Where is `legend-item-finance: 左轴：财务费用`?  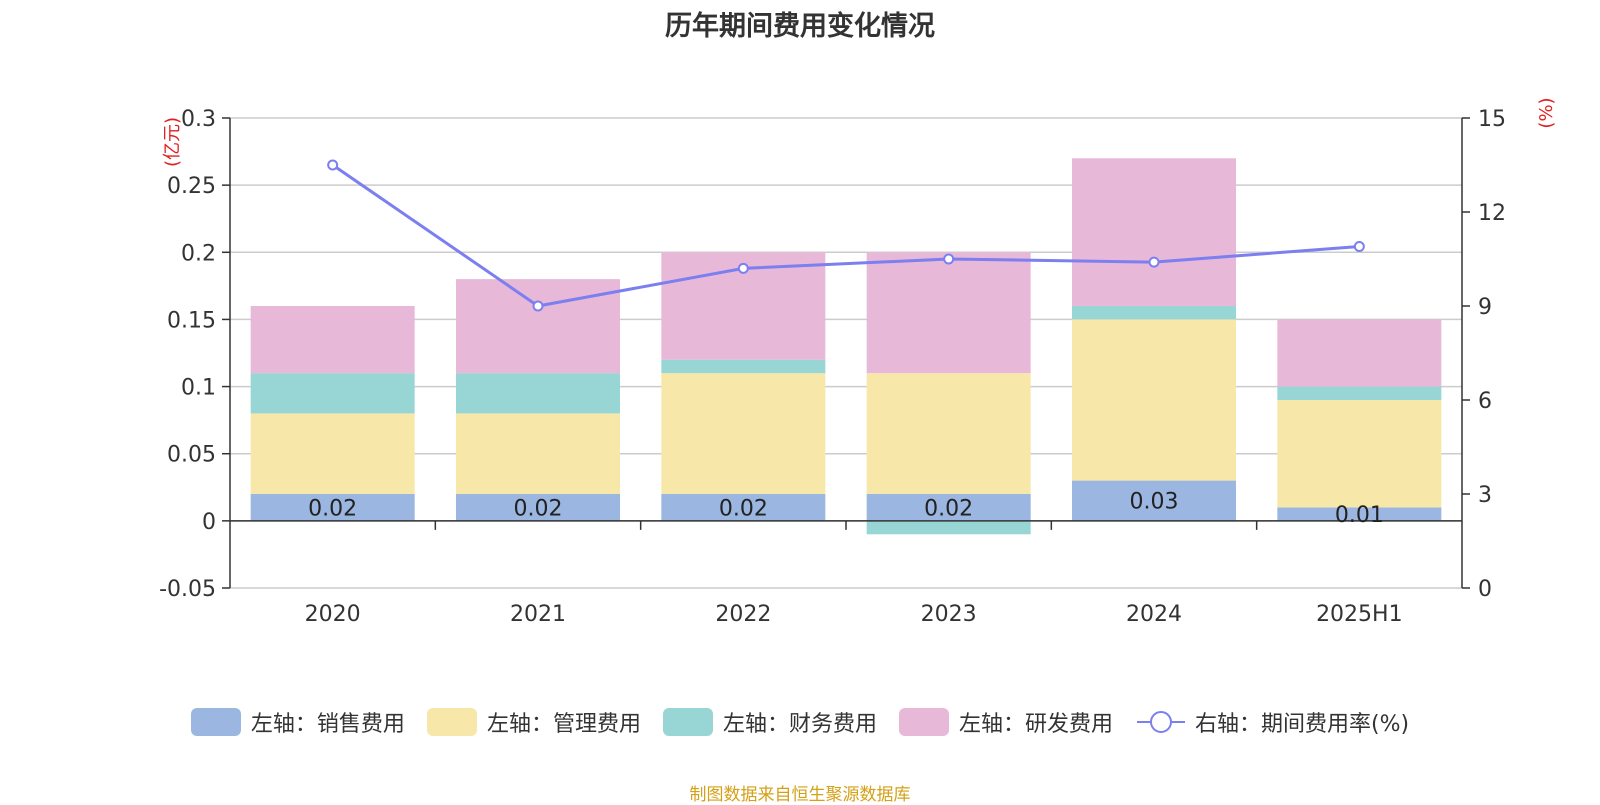 legend-item-finance: 左轴：财务费用 is located at coordinates (769, 722).